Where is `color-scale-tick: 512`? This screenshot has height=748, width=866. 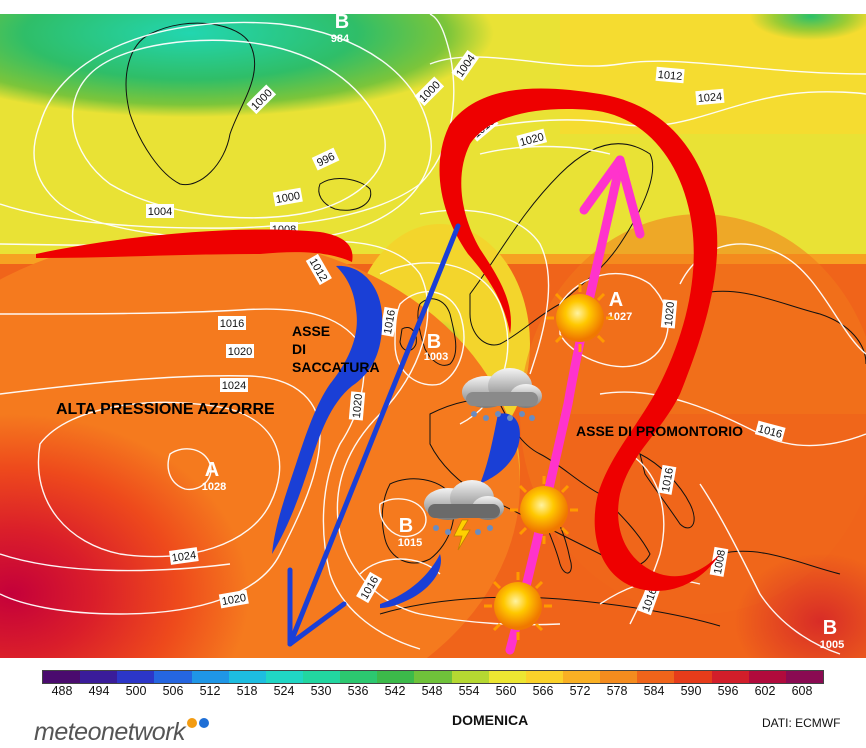 color-scale-tick: 512 is located at coordinates (210, 691).